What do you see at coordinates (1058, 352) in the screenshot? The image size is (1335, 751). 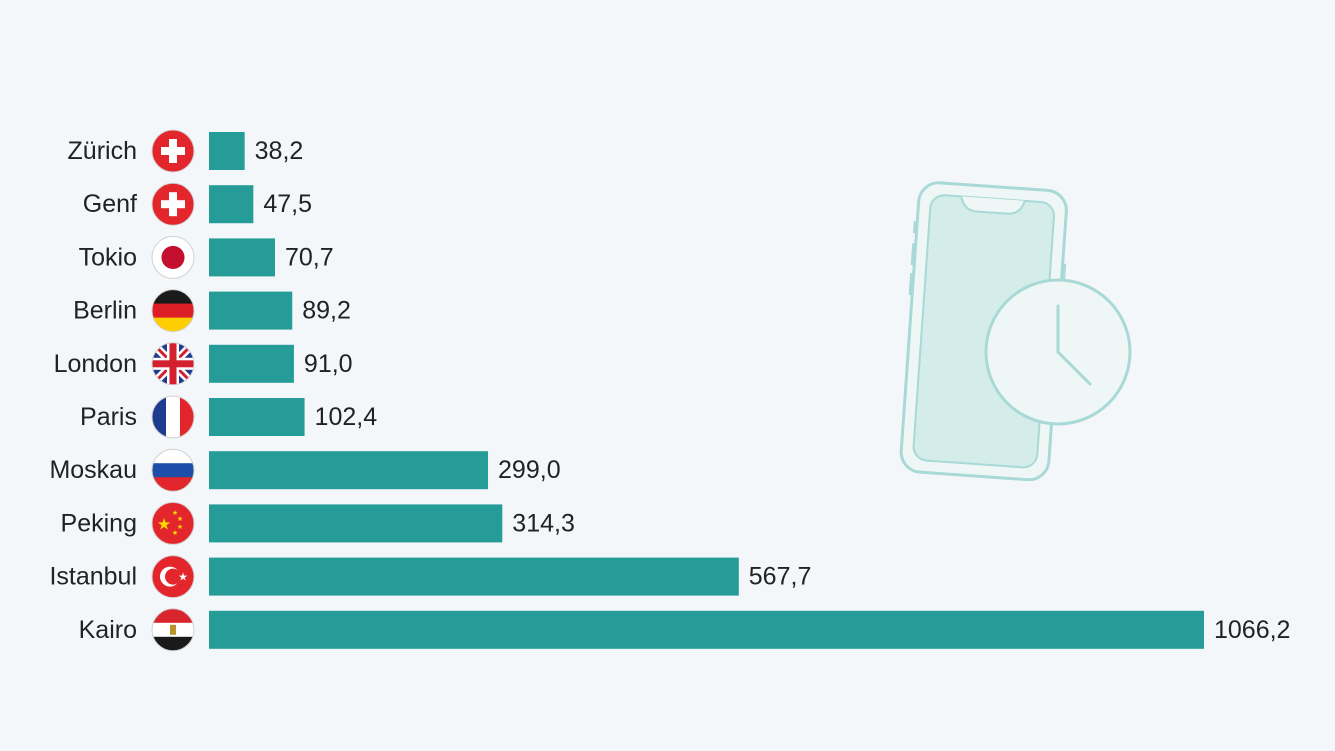 I see `clock-icon` at bounding box center [1058, 352].